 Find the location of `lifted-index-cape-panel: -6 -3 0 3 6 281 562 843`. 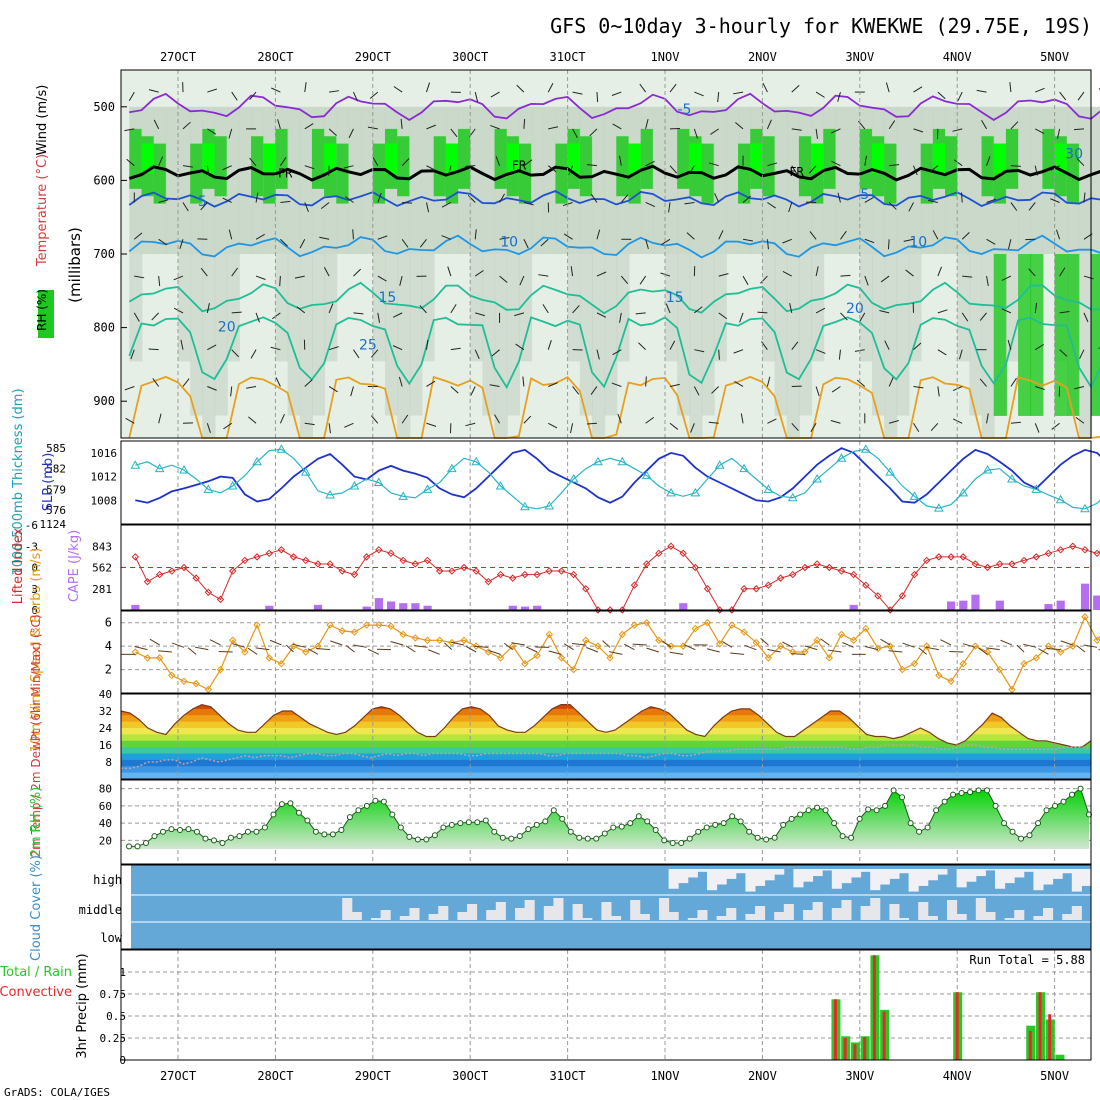

lifted-index-cape-panel: -6 -3 0 3 6 281 562 843 is located at coordinates (562, 568).